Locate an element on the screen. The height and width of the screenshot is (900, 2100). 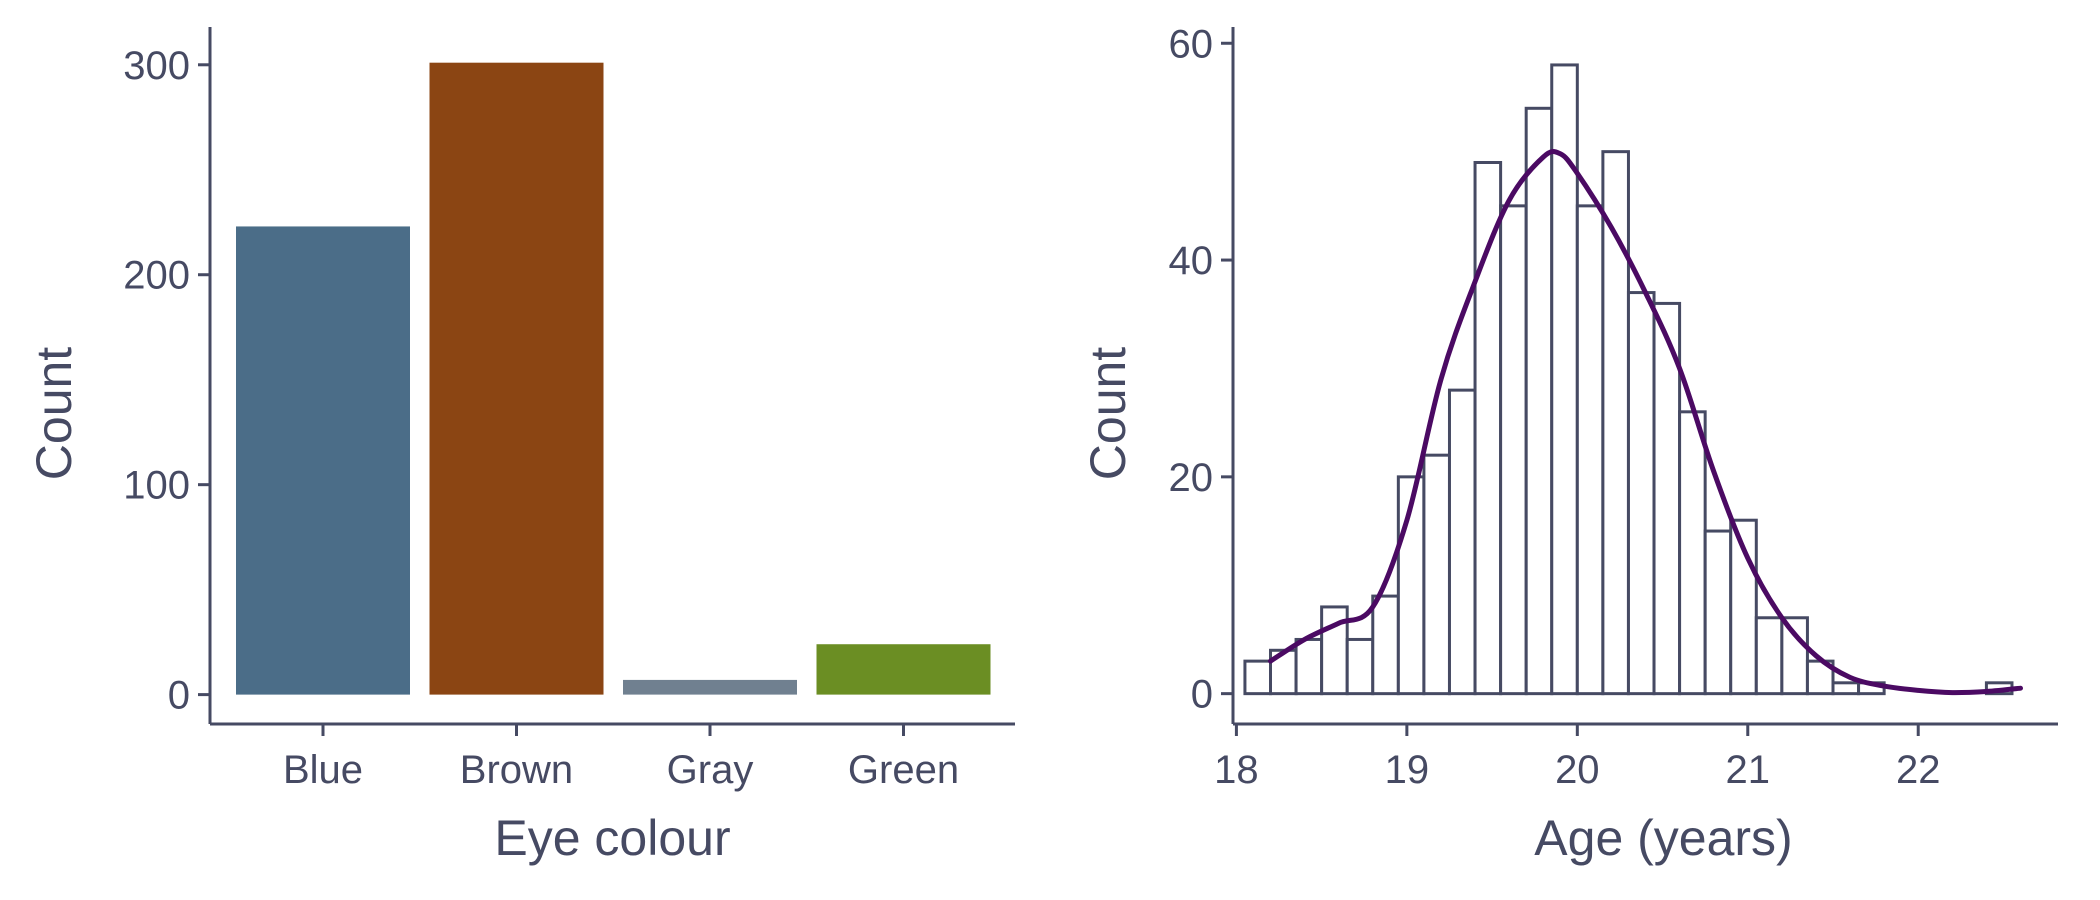
y-tick-label: 300 is located at coordinates (156, 66).